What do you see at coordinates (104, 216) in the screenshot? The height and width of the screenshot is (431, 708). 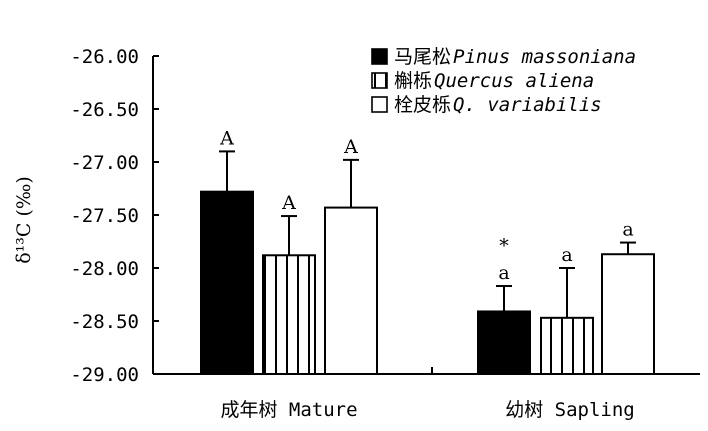 I see `y-tick-label: -27.50` at bounding box center [104, 216].